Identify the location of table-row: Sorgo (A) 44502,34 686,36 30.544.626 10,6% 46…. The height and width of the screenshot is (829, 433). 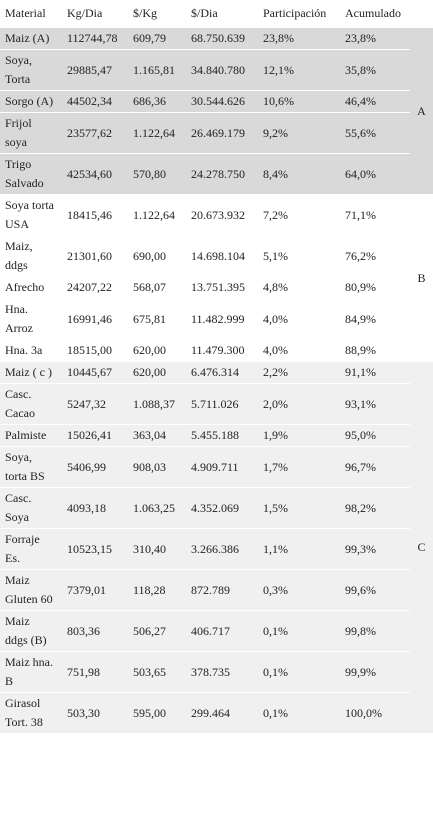
(216, 101).